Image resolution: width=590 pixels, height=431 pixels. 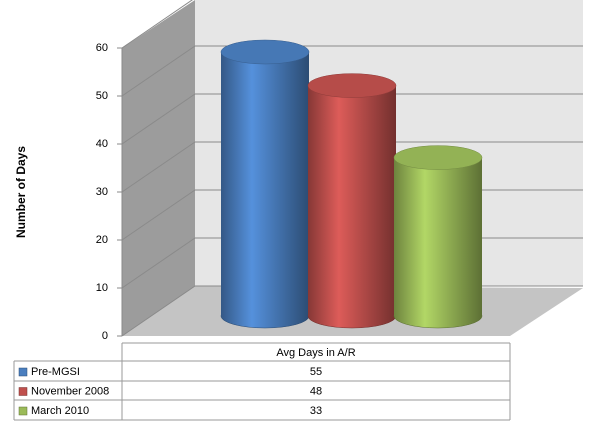 I want to click on y-tick-label: 0, so click(x=105, y=336).